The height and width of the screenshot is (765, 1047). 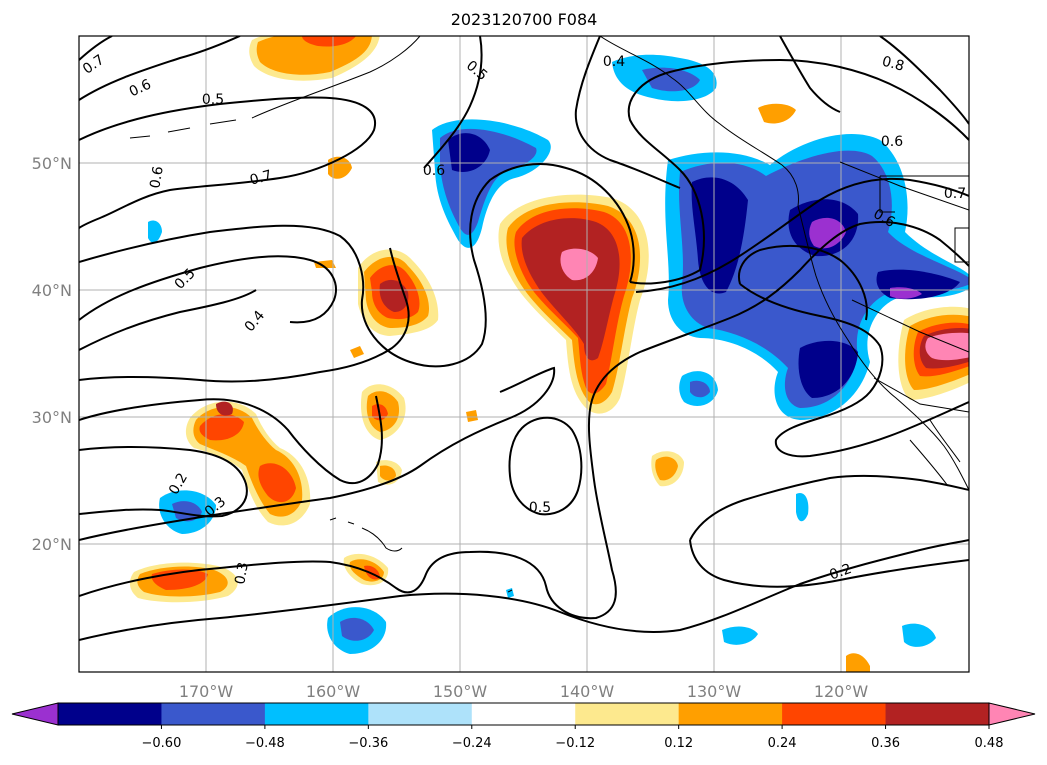 I want to click on contour-label: 0.4, so click(x=614, y=62).